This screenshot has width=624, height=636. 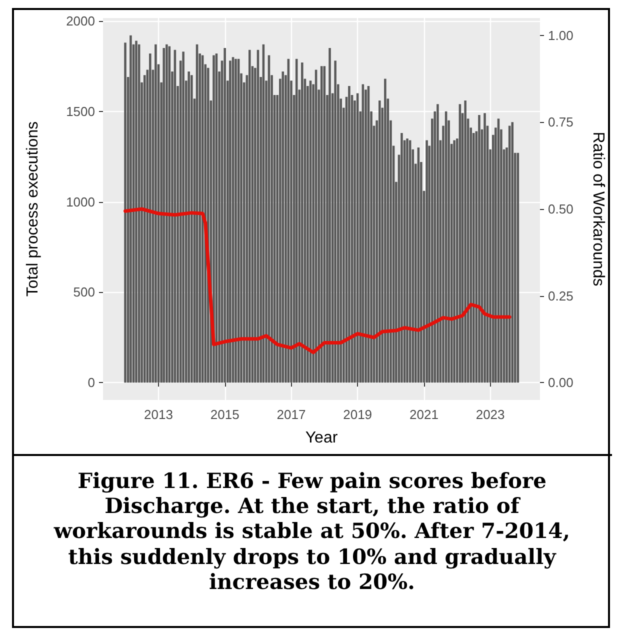 What do you see at coordinates (158, 414) in the screenshot?
I see `x-tick-label: 2013` at bounding box center [158, 414].